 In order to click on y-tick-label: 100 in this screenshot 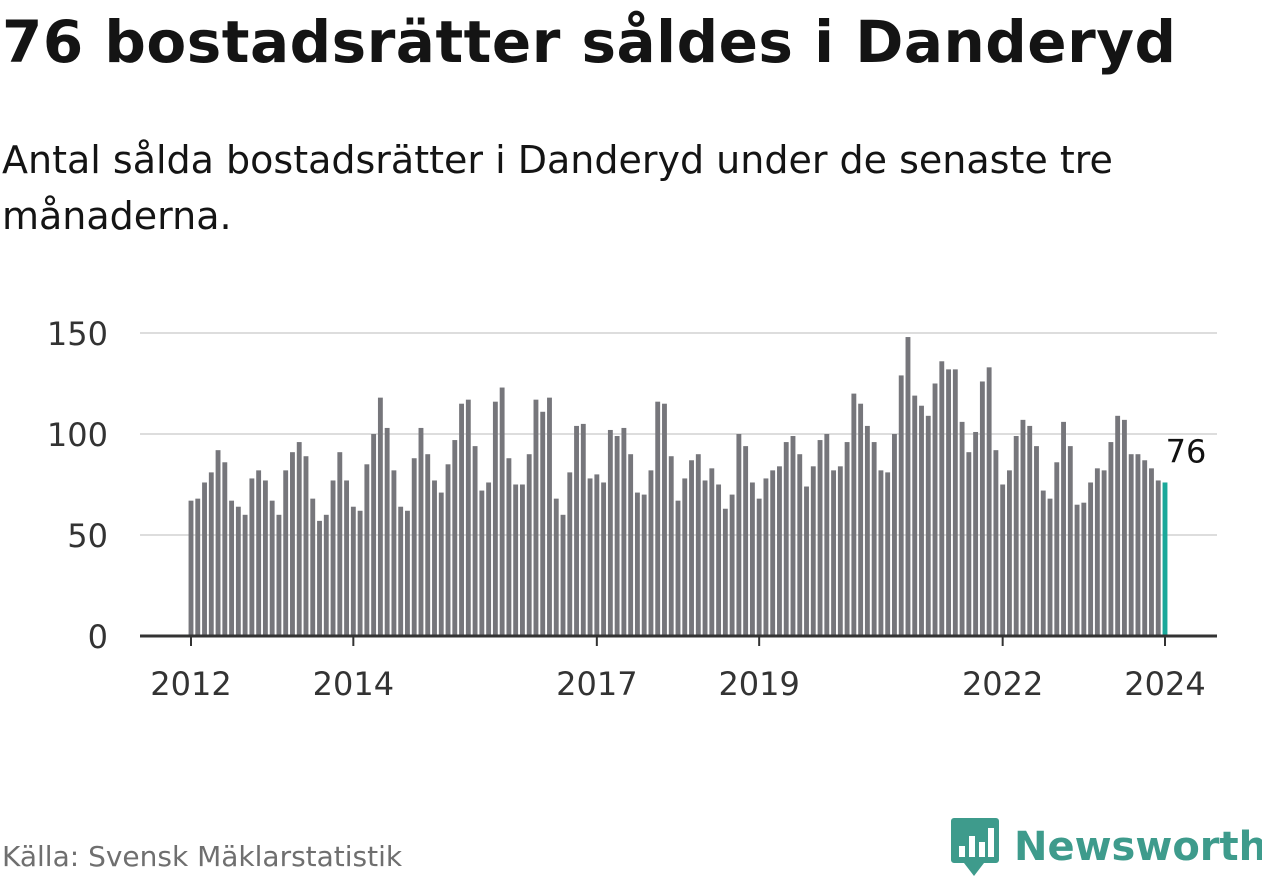, I will do `click(77, 435)`.